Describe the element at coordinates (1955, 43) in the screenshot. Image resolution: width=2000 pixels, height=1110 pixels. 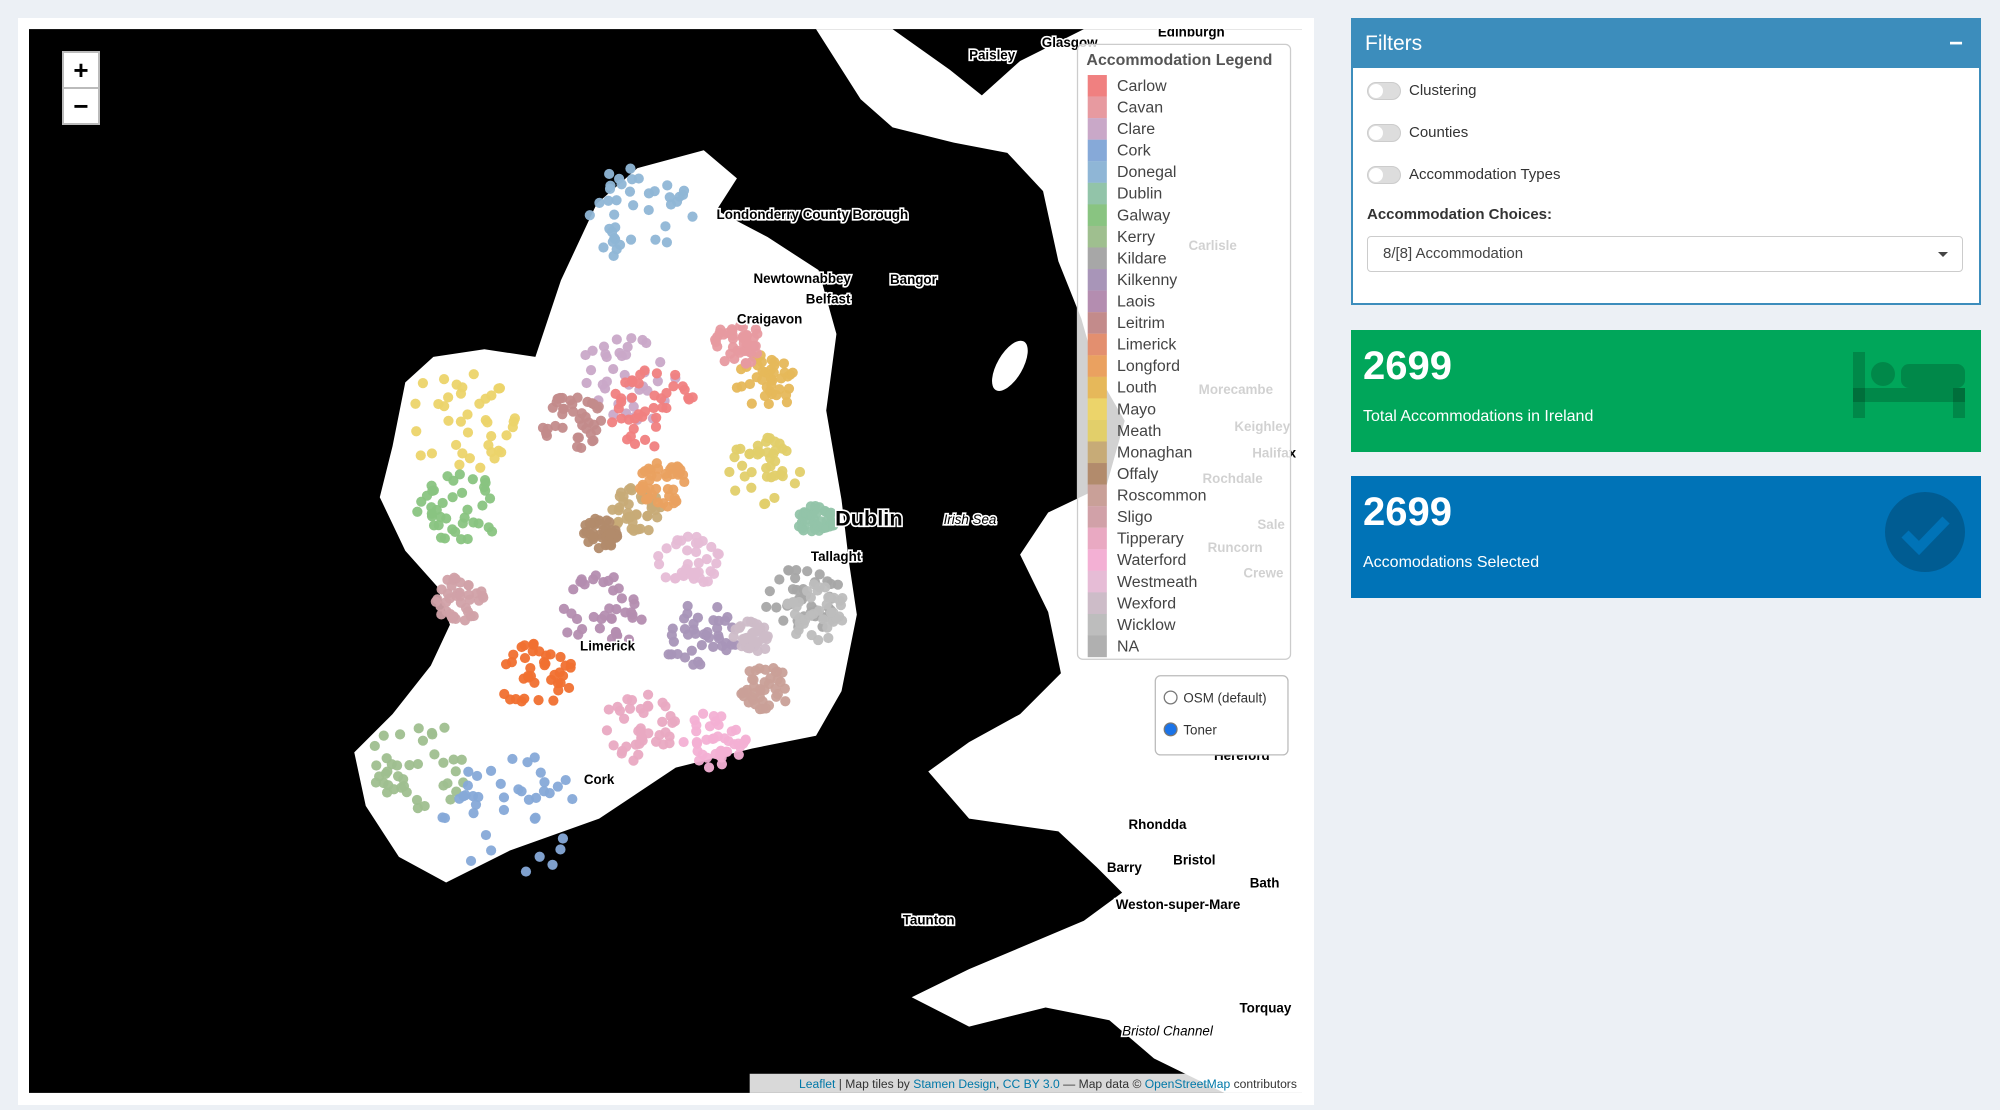
I see `collapse-button: −` at that location.